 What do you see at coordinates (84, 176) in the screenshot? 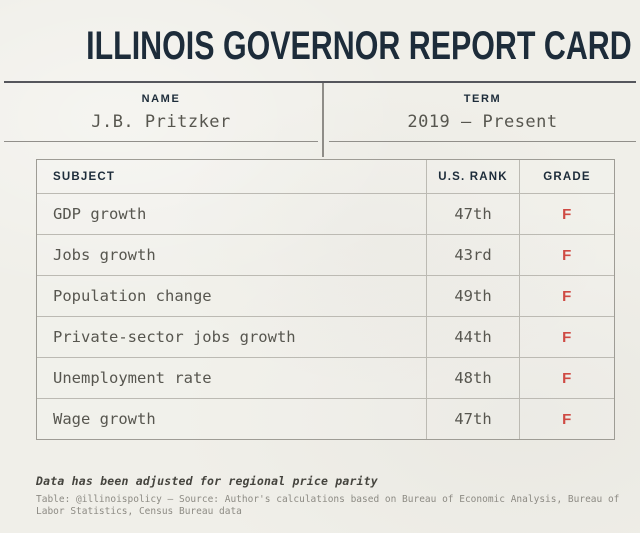
I see `header-subject: SUBJECT` at bounding box center [84, 176].